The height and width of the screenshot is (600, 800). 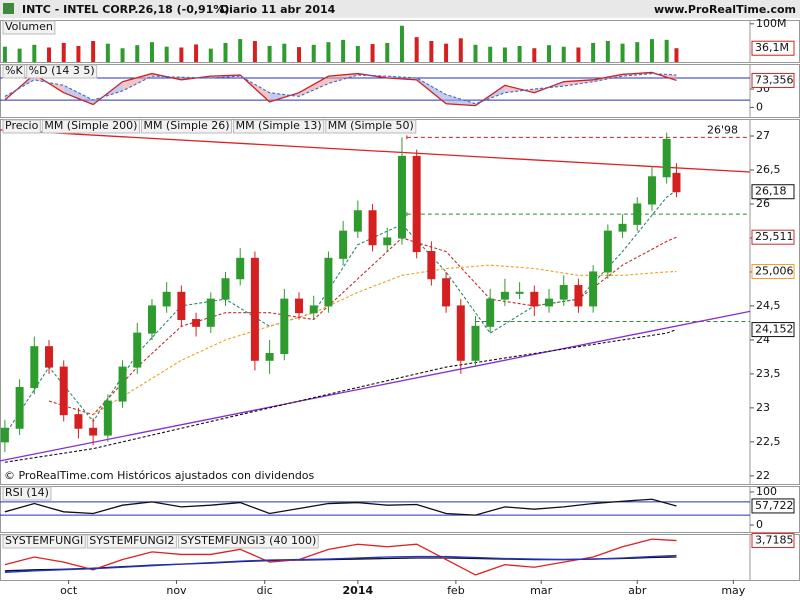 I want to click on site: www.ProRealTime.com, so click(x=725, y=9).